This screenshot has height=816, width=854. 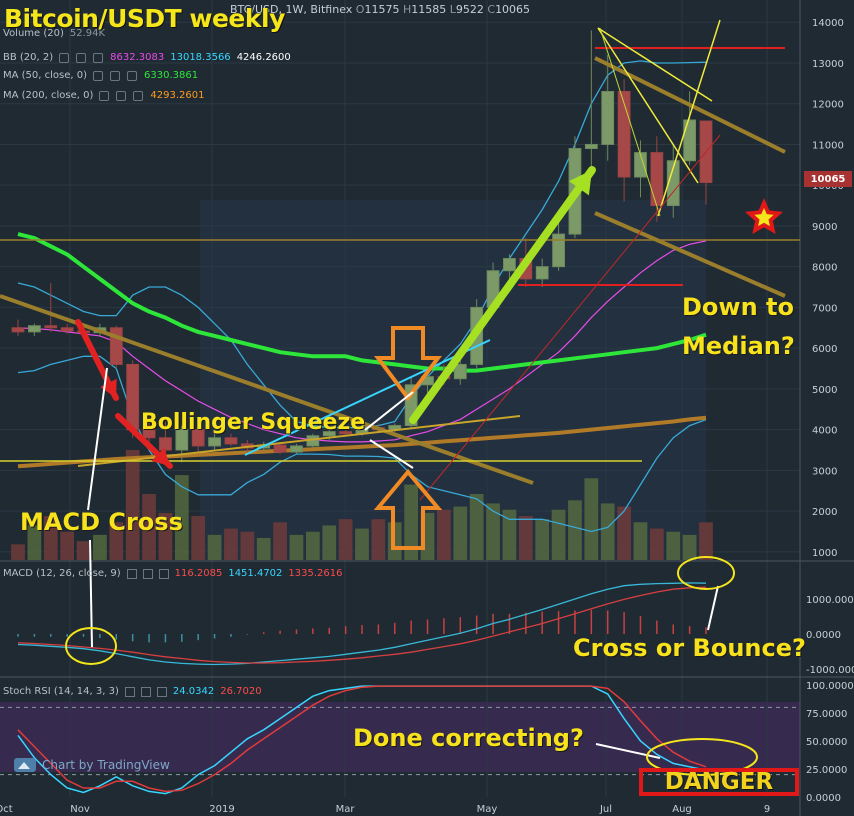 I want to click on trendline-descending, so click(x=690, y=254).